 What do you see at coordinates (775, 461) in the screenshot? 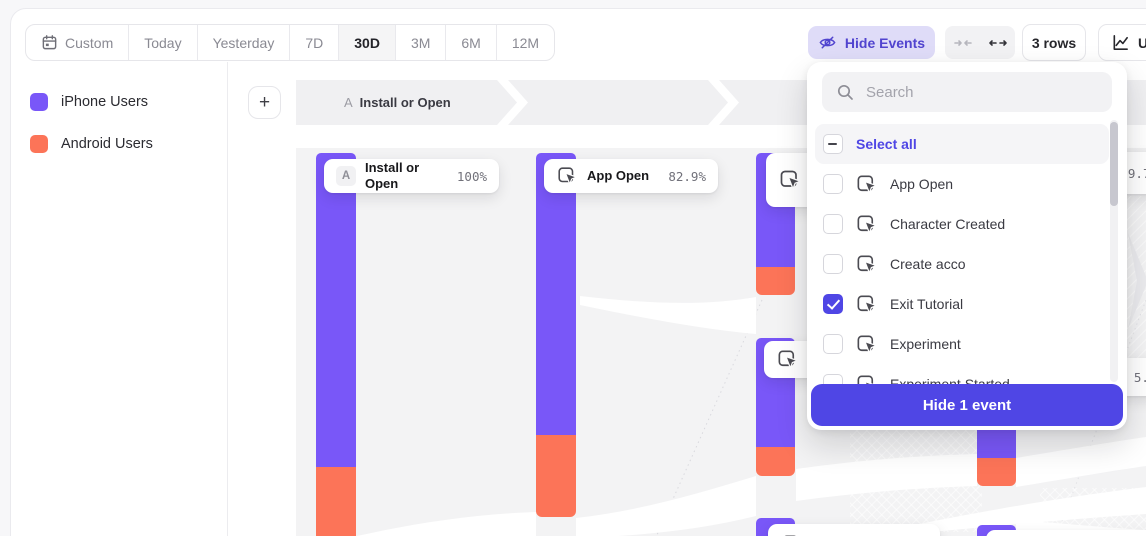
I see `bar-step3b-android` at bounding box center [775, 461].